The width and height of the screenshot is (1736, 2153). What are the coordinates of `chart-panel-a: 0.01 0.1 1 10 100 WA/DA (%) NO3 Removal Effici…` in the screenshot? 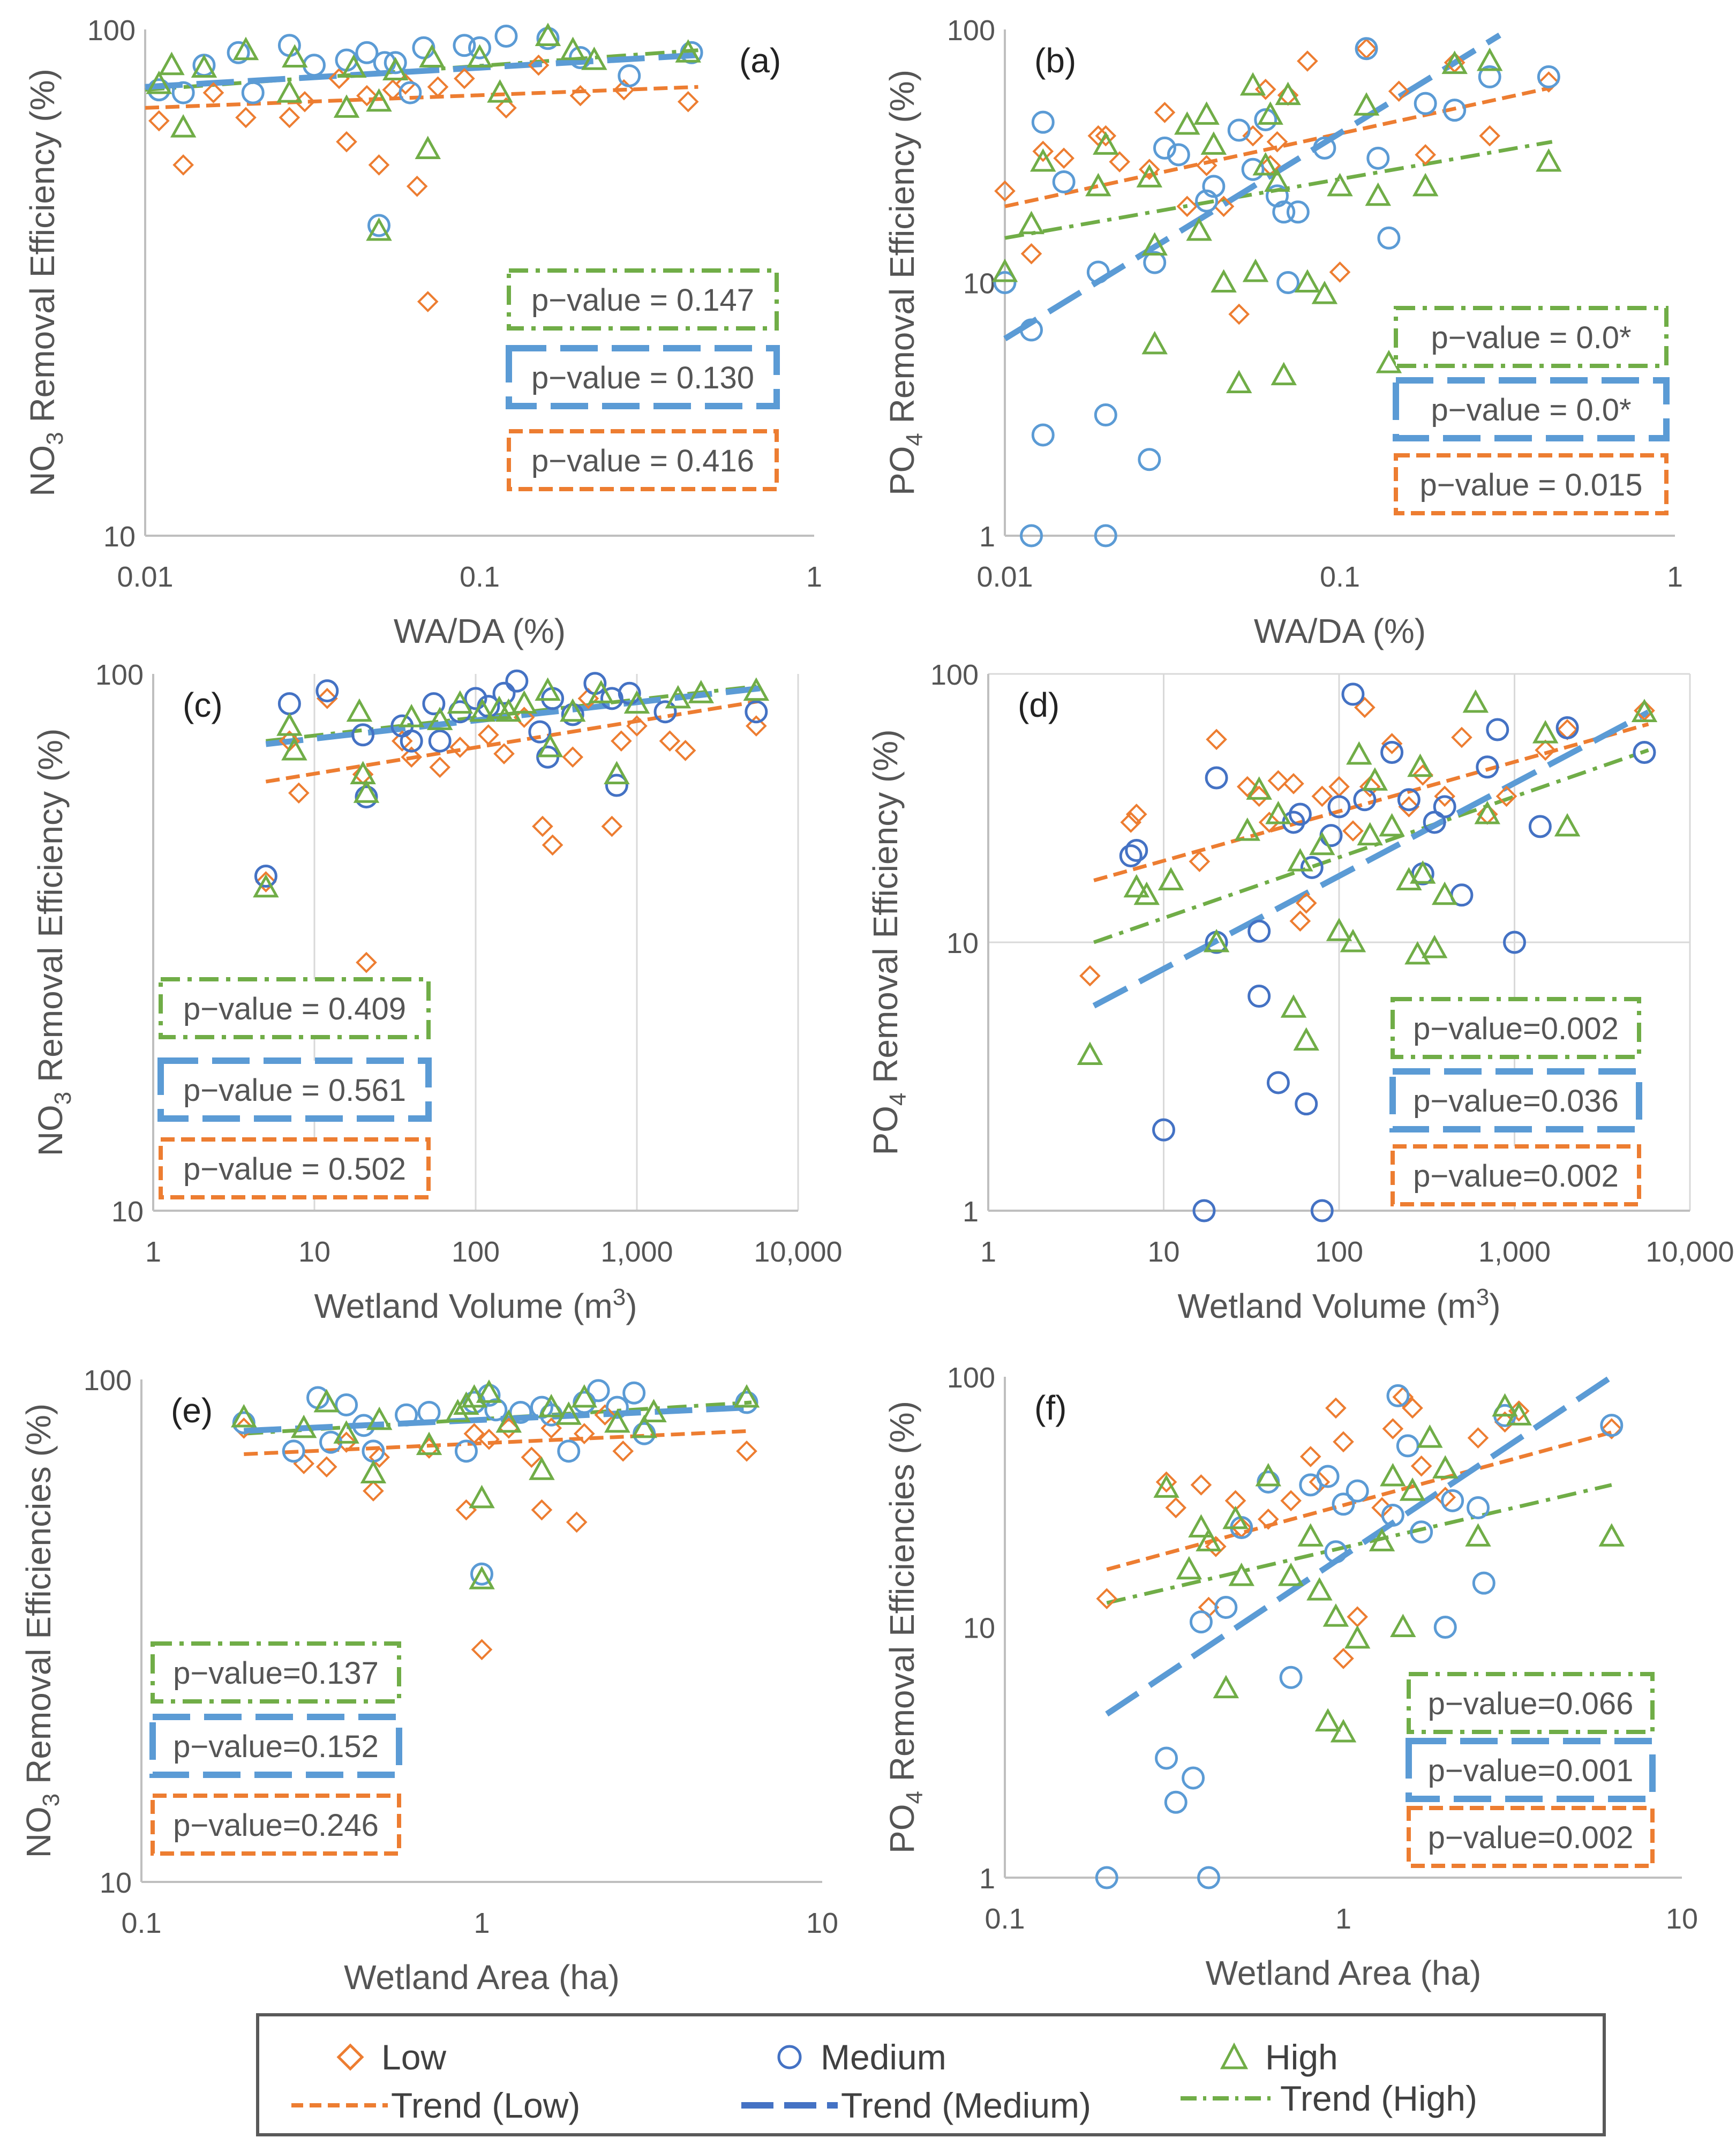 It's located at (423, 332).